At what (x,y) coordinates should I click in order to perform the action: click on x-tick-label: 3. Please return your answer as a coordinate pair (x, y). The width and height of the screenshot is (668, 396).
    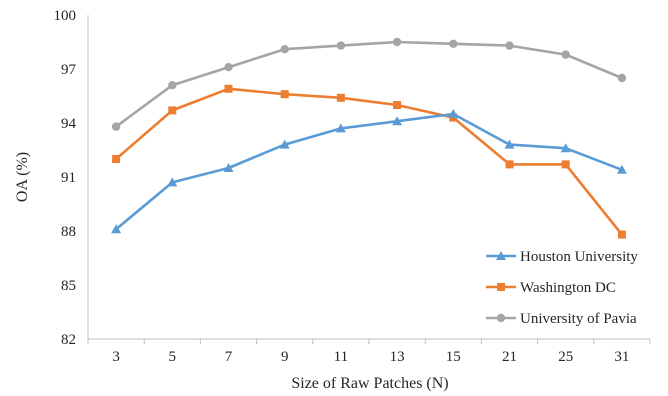
    Looking at the image, I should click on (116, 357).